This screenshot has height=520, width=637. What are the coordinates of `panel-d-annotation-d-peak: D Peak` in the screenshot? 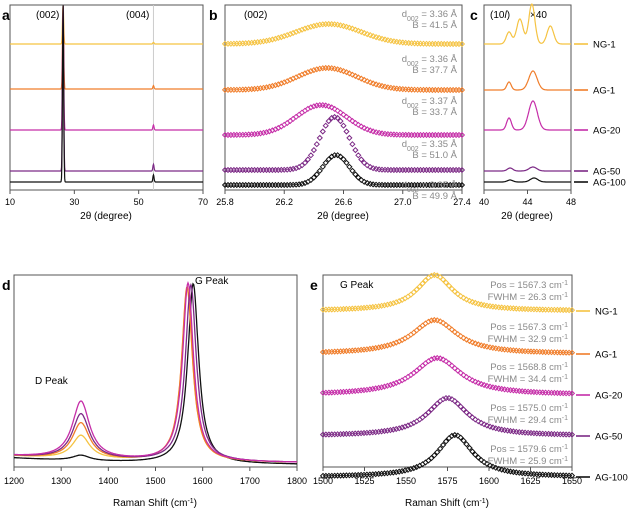 It's located at (52, 381).